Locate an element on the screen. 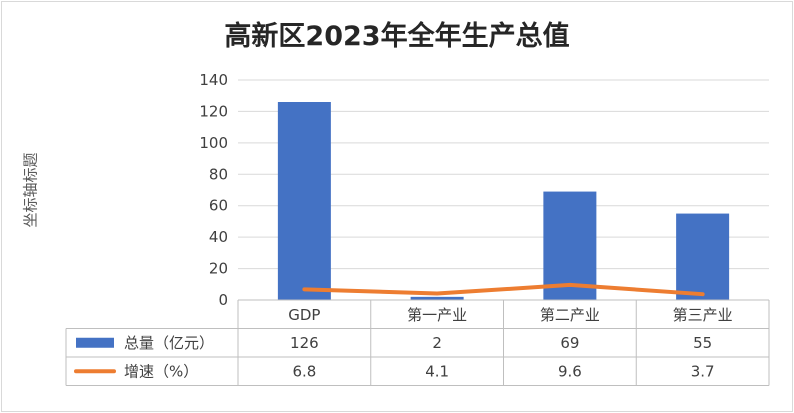  y-tick-label: 140 is located at coordinates (213, 80).